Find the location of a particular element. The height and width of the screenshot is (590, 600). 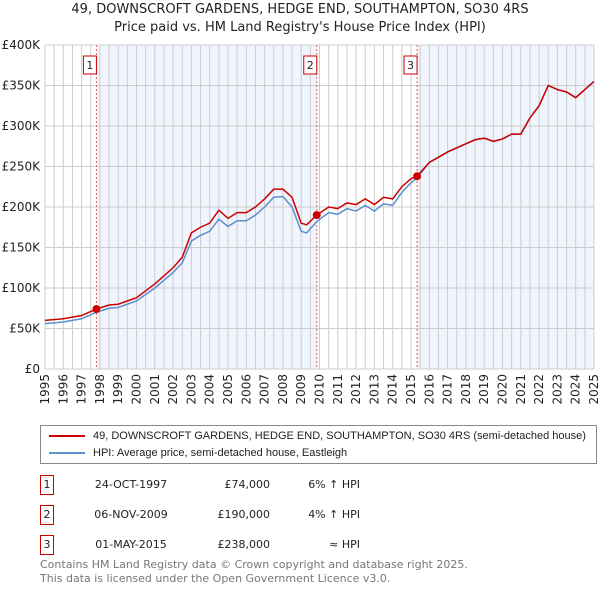

x-tick-label: 2002 is located at coordinates (173, 389).